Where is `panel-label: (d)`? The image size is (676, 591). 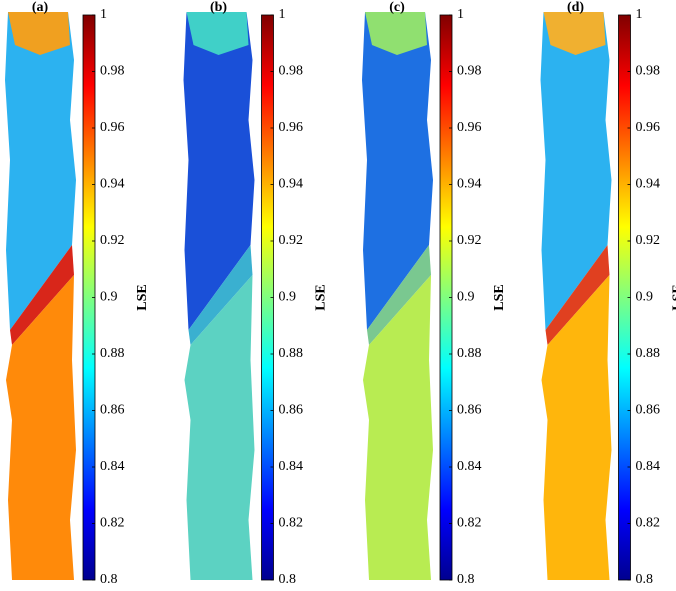 panel-label: (d) is located at coordinates (575, 7).